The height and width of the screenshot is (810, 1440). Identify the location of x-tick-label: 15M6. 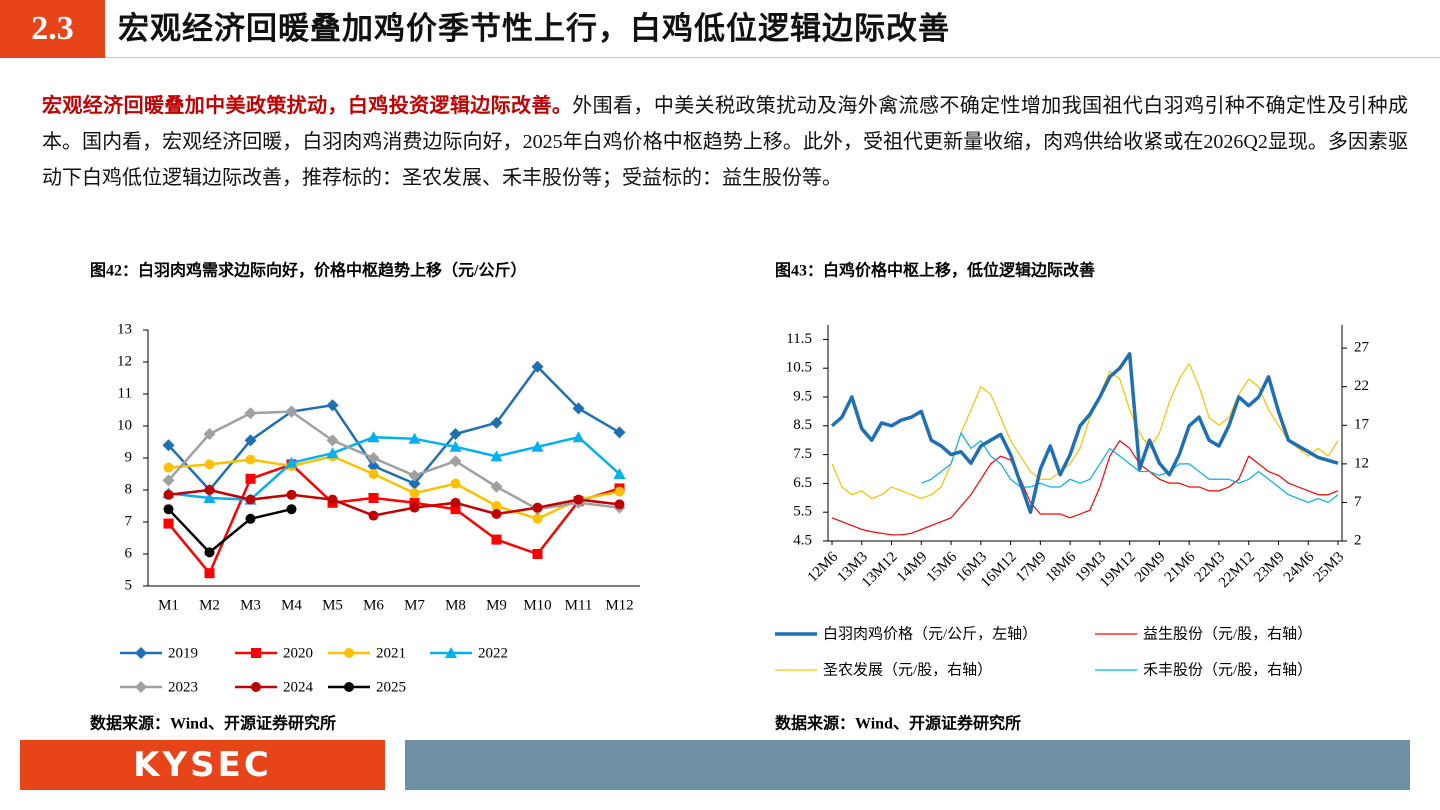
(942, 567).